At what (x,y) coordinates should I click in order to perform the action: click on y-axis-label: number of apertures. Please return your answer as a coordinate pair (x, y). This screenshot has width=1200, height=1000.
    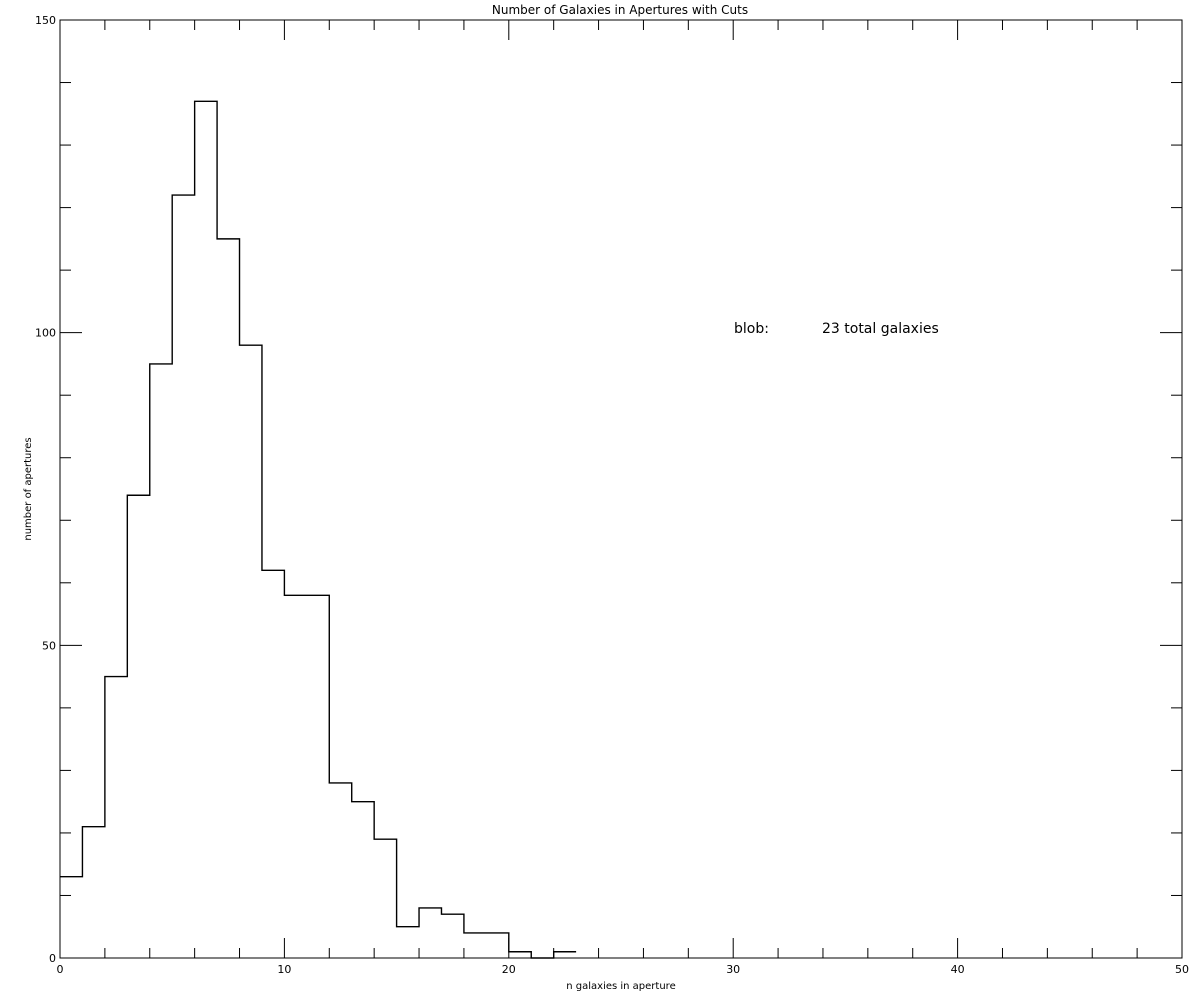
    Looking at the image, I should click on (28, 488).